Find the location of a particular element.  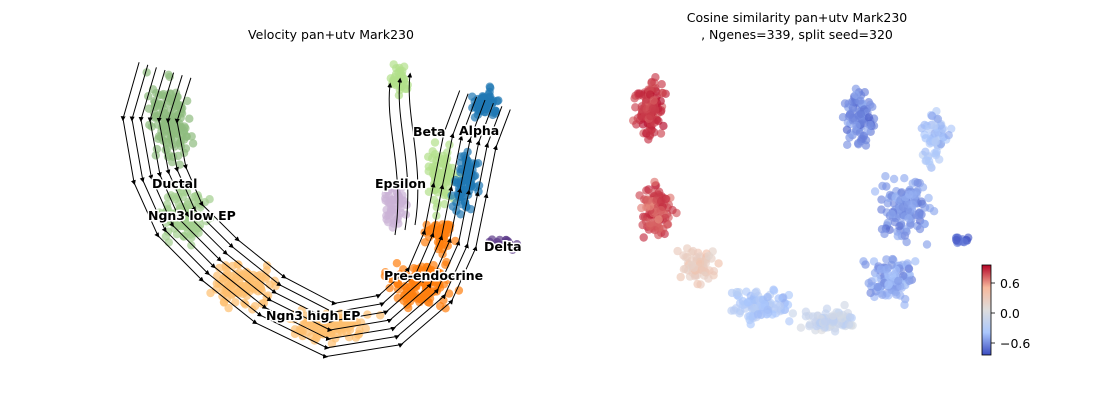

cluster-label-alpha: Alpha is located at coordinates (479, 130).